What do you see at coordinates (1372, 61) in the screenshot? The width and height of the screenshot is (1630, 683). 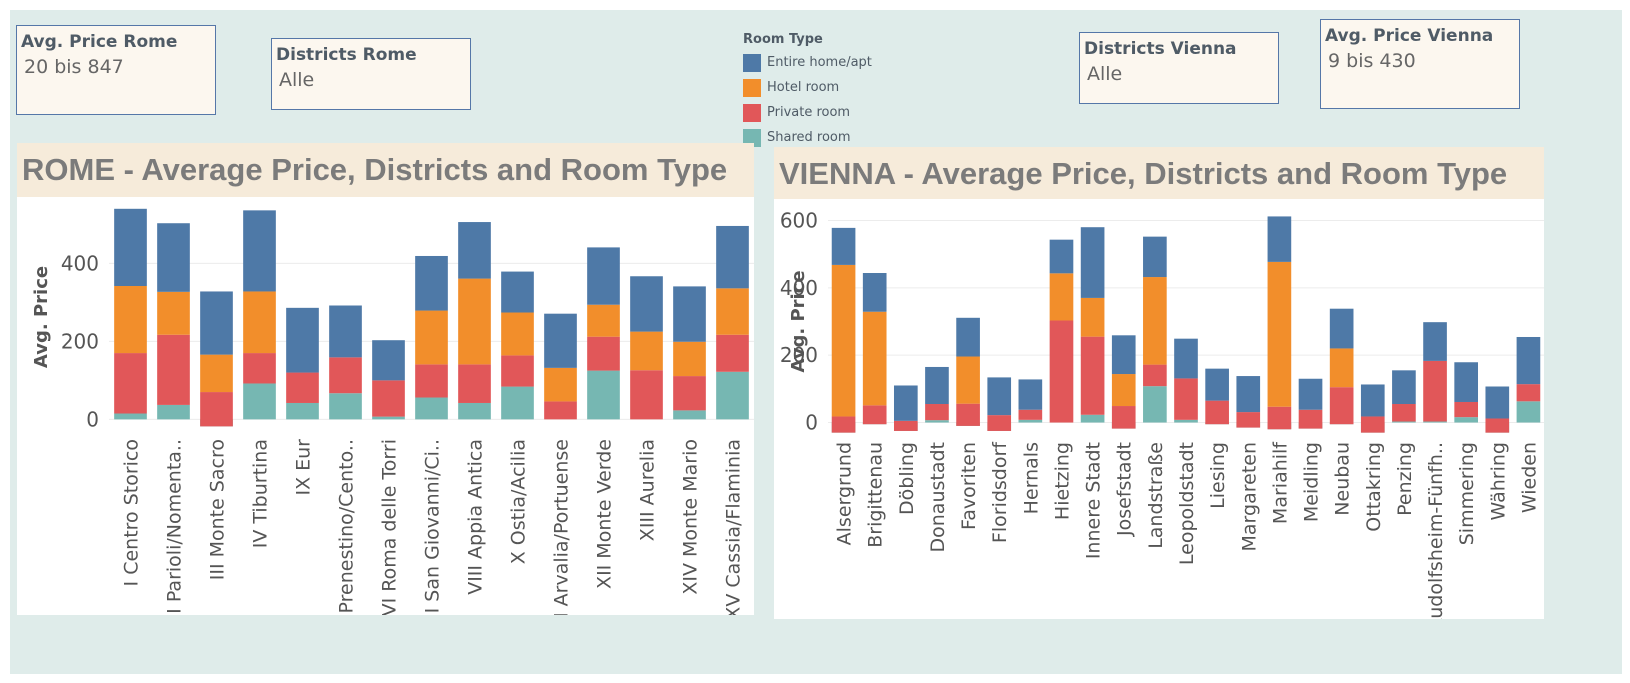 I see `vienna-price-filter-value: 9 bis 430` at bounding box center [1372, 61].